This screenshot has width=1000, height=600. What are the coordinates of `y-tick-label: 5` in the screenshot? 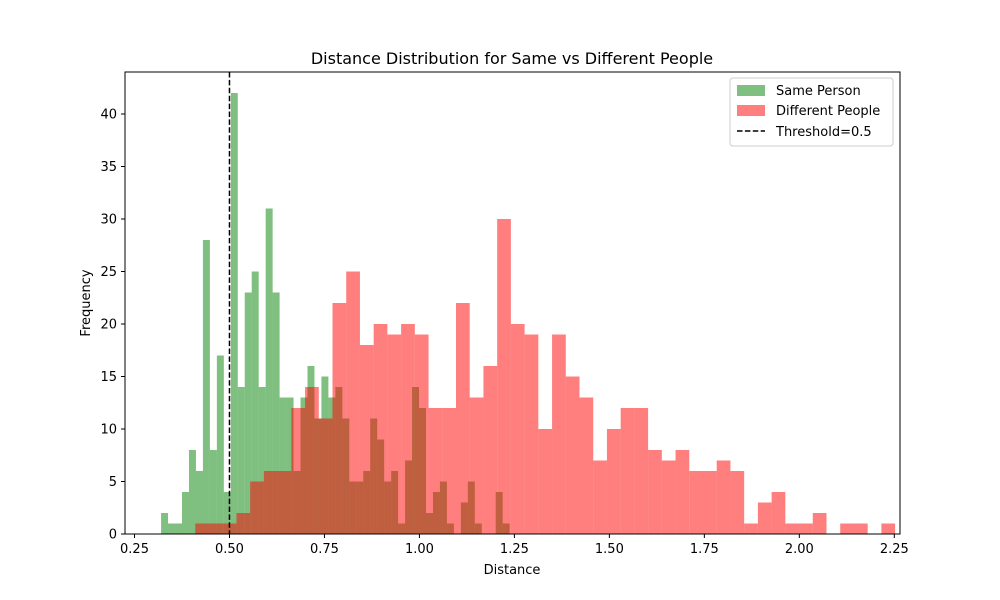 It's located at (113, 482).